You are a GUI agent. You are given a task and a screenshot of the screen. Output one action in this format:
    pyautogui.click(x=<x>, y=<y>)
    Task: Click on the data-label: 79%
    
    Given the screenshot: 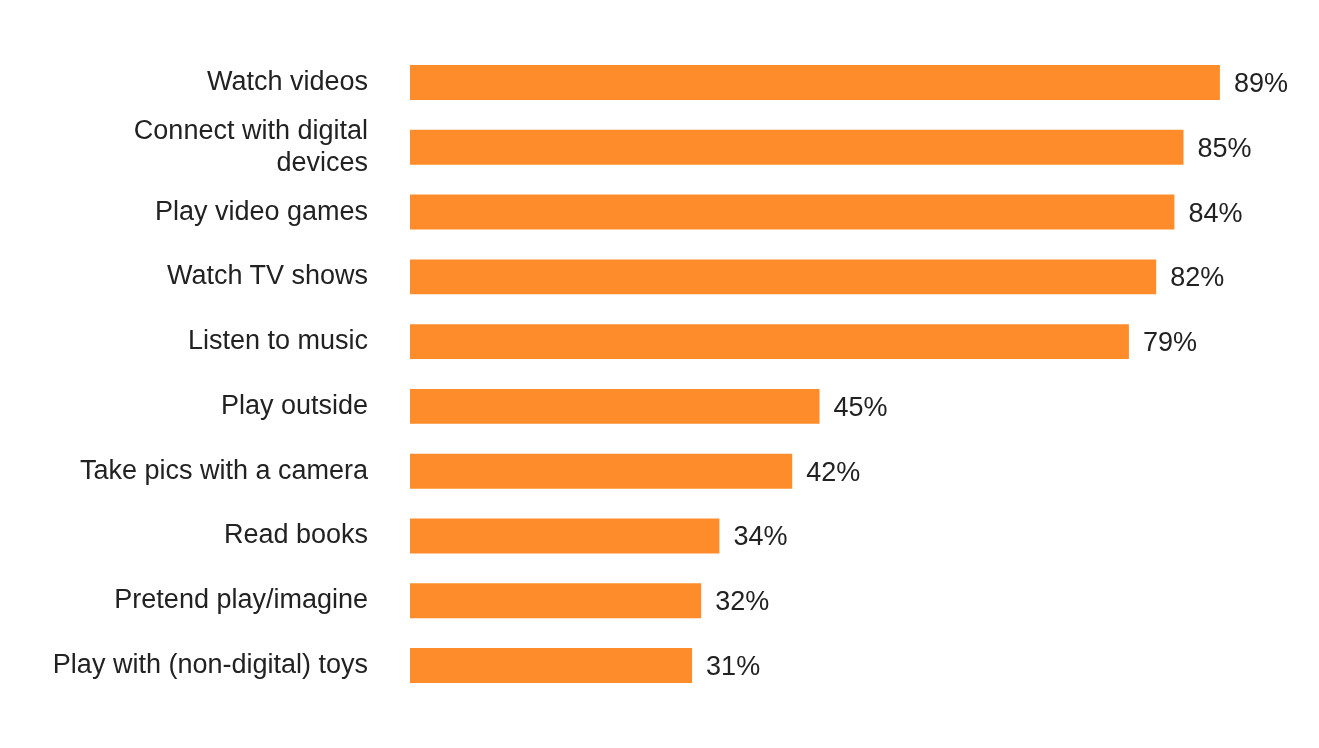 What is the action you would take?
    pyautogui.click(x=1169, y=342)
    